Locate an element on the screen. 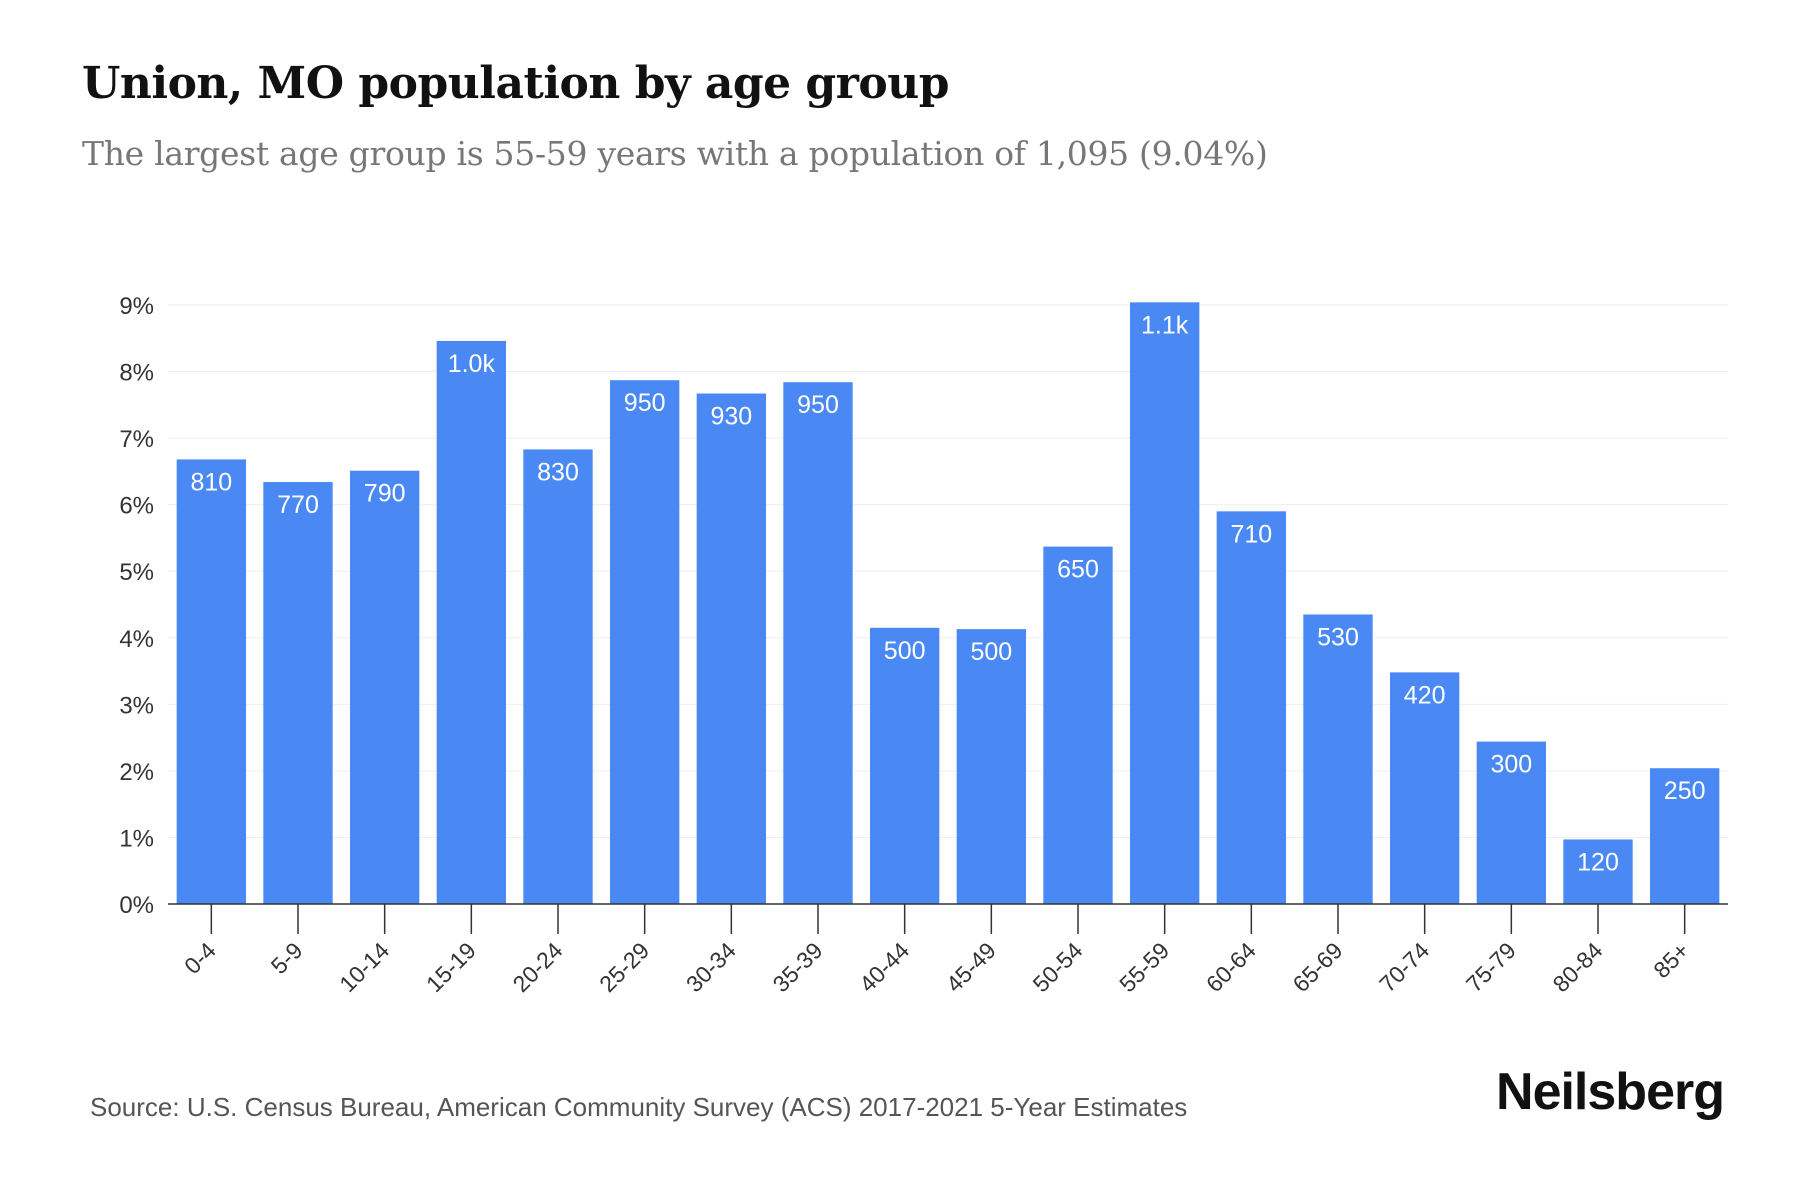 Image resolution: width=1800 pixels, height=1200 pixels. x-tick-label: 85+ is located at coordinates (1671, 960).